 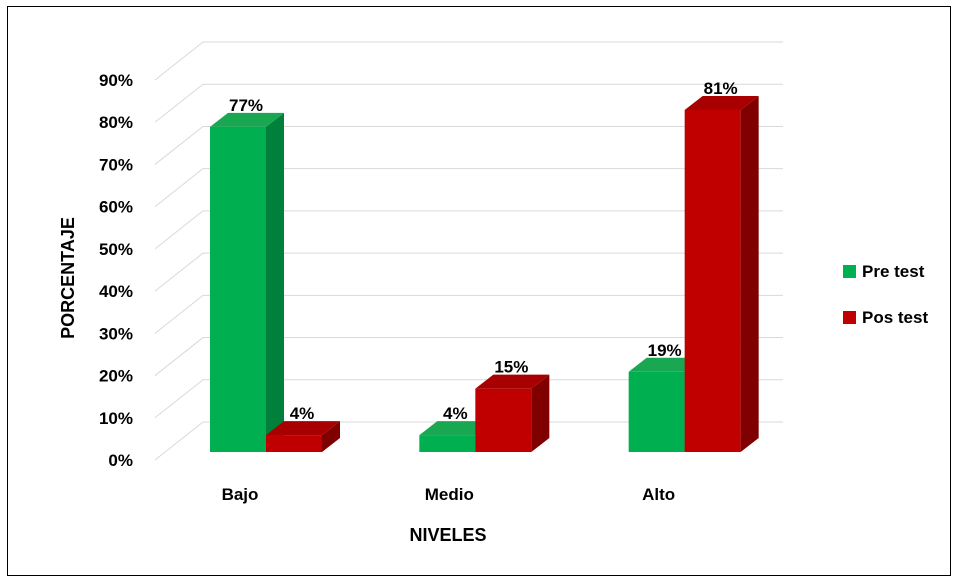 I want to click on y-tick-label: 40%, so click(x=116, y=291).